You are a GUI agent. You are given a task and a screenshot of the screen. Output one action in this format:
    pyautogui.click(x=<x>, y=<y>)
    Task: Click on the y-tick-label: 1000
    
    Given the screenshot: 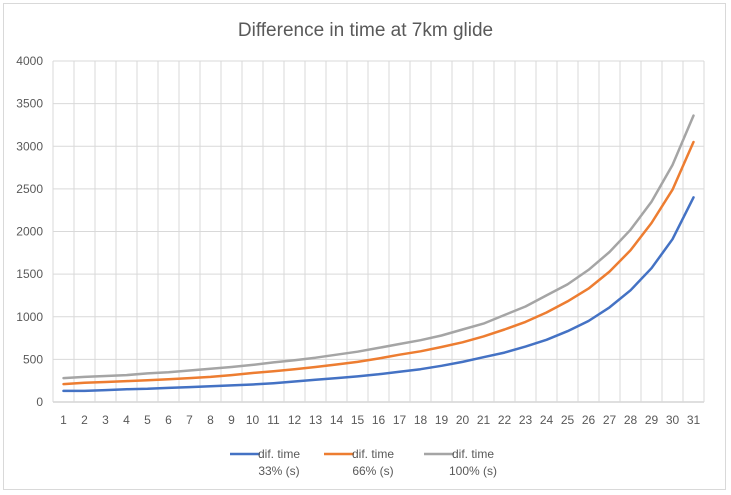 What is the action you would take?
    pyautogui.click(x=29, y=317)
    